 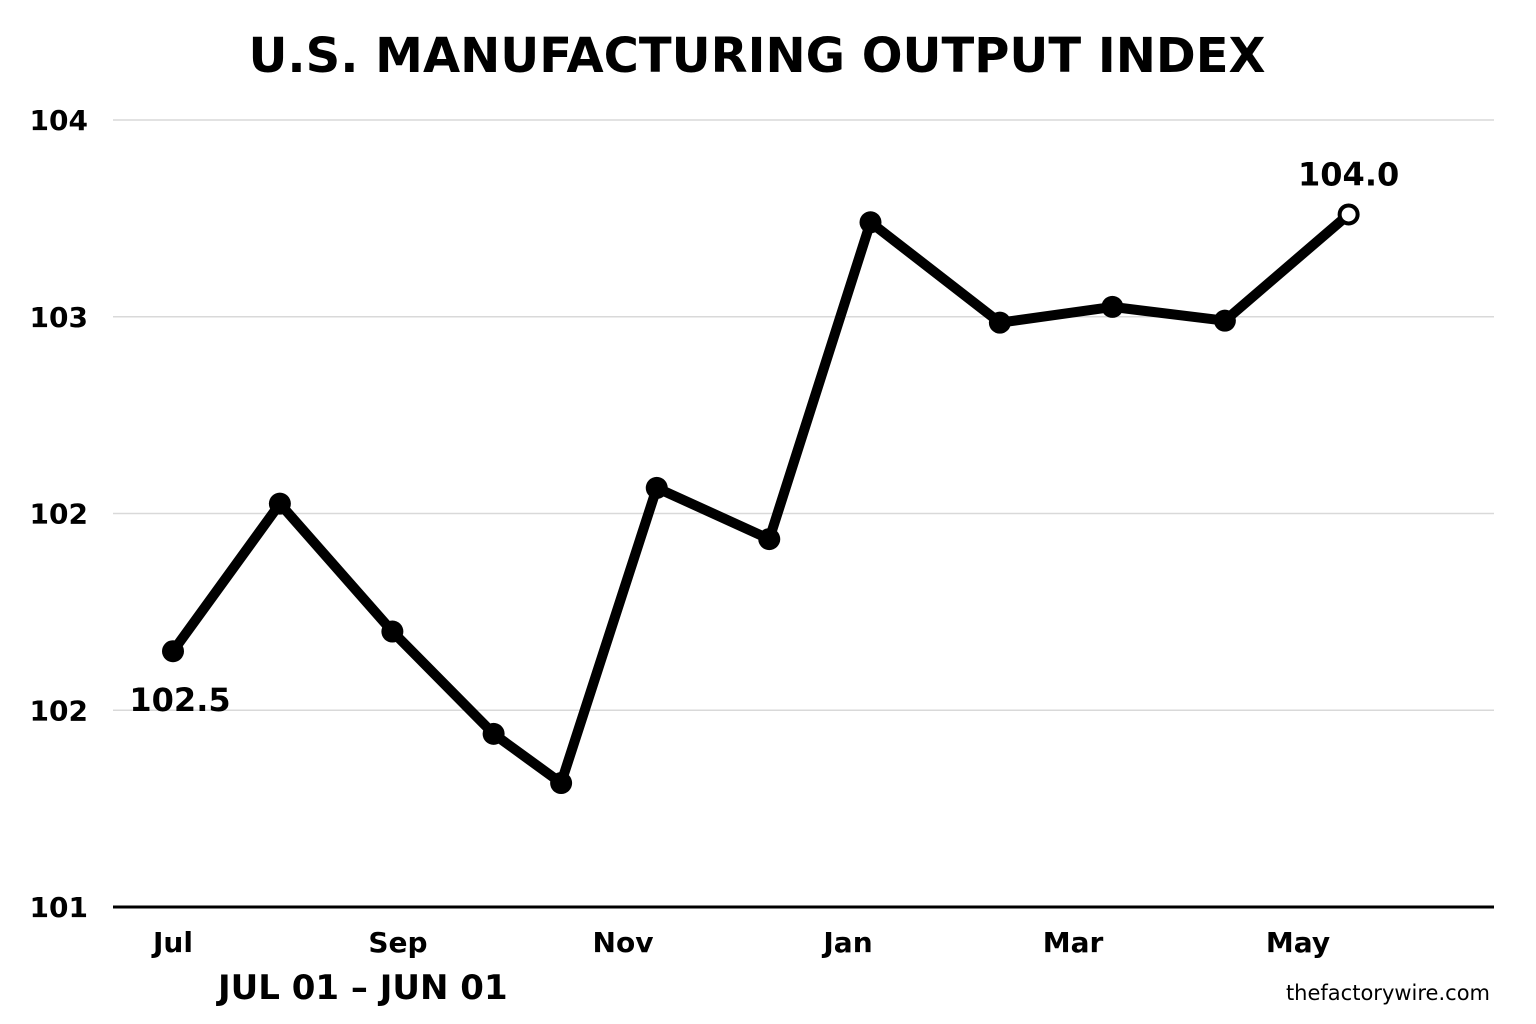 What do you see at coordinates (1073, 942) in the screenshot?
I see `x-tick-label: Mar` at bounding box center [1073, 942].